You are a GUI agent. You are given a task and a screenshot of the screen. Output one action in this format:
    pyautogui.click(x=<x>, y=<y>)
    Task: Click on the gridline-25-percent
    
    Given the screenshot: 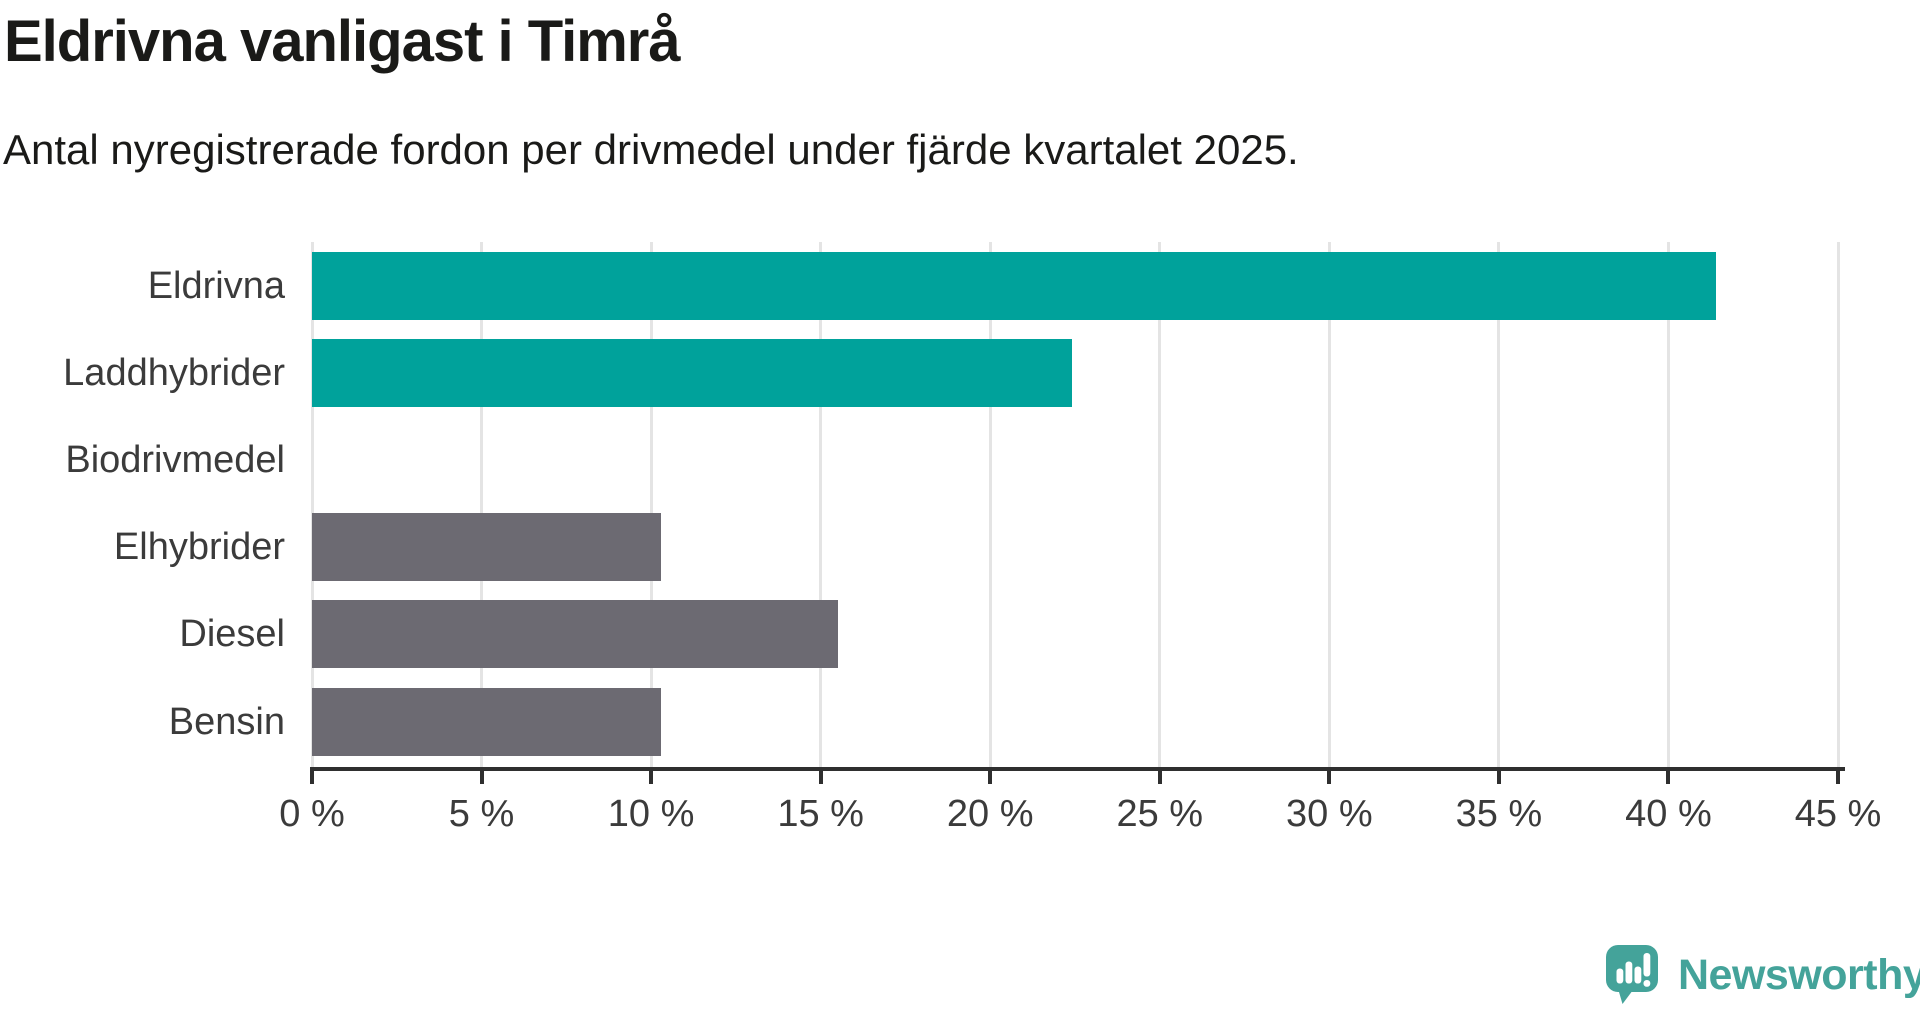 What is the action you would take?
    pyautogui.click(x=1160, y=504)
    